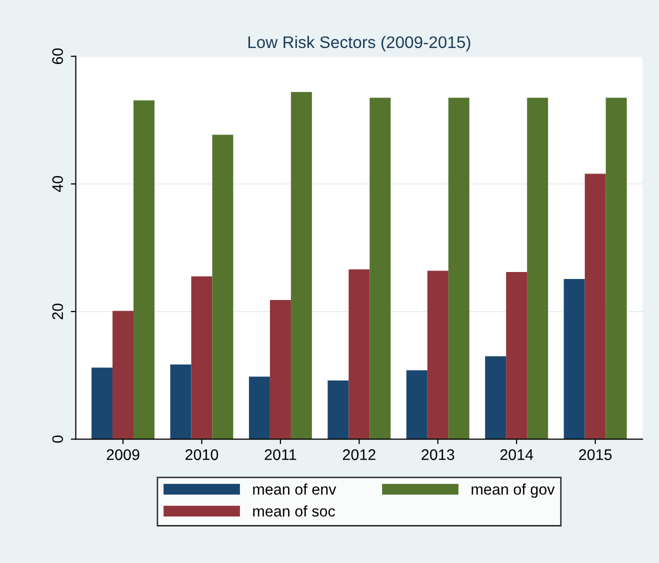 The height and width of the screenshot is (563, 659). Describe the element at coordinates (294, 489) in the screenshot. I see `legend-label: mean of env` at that location.